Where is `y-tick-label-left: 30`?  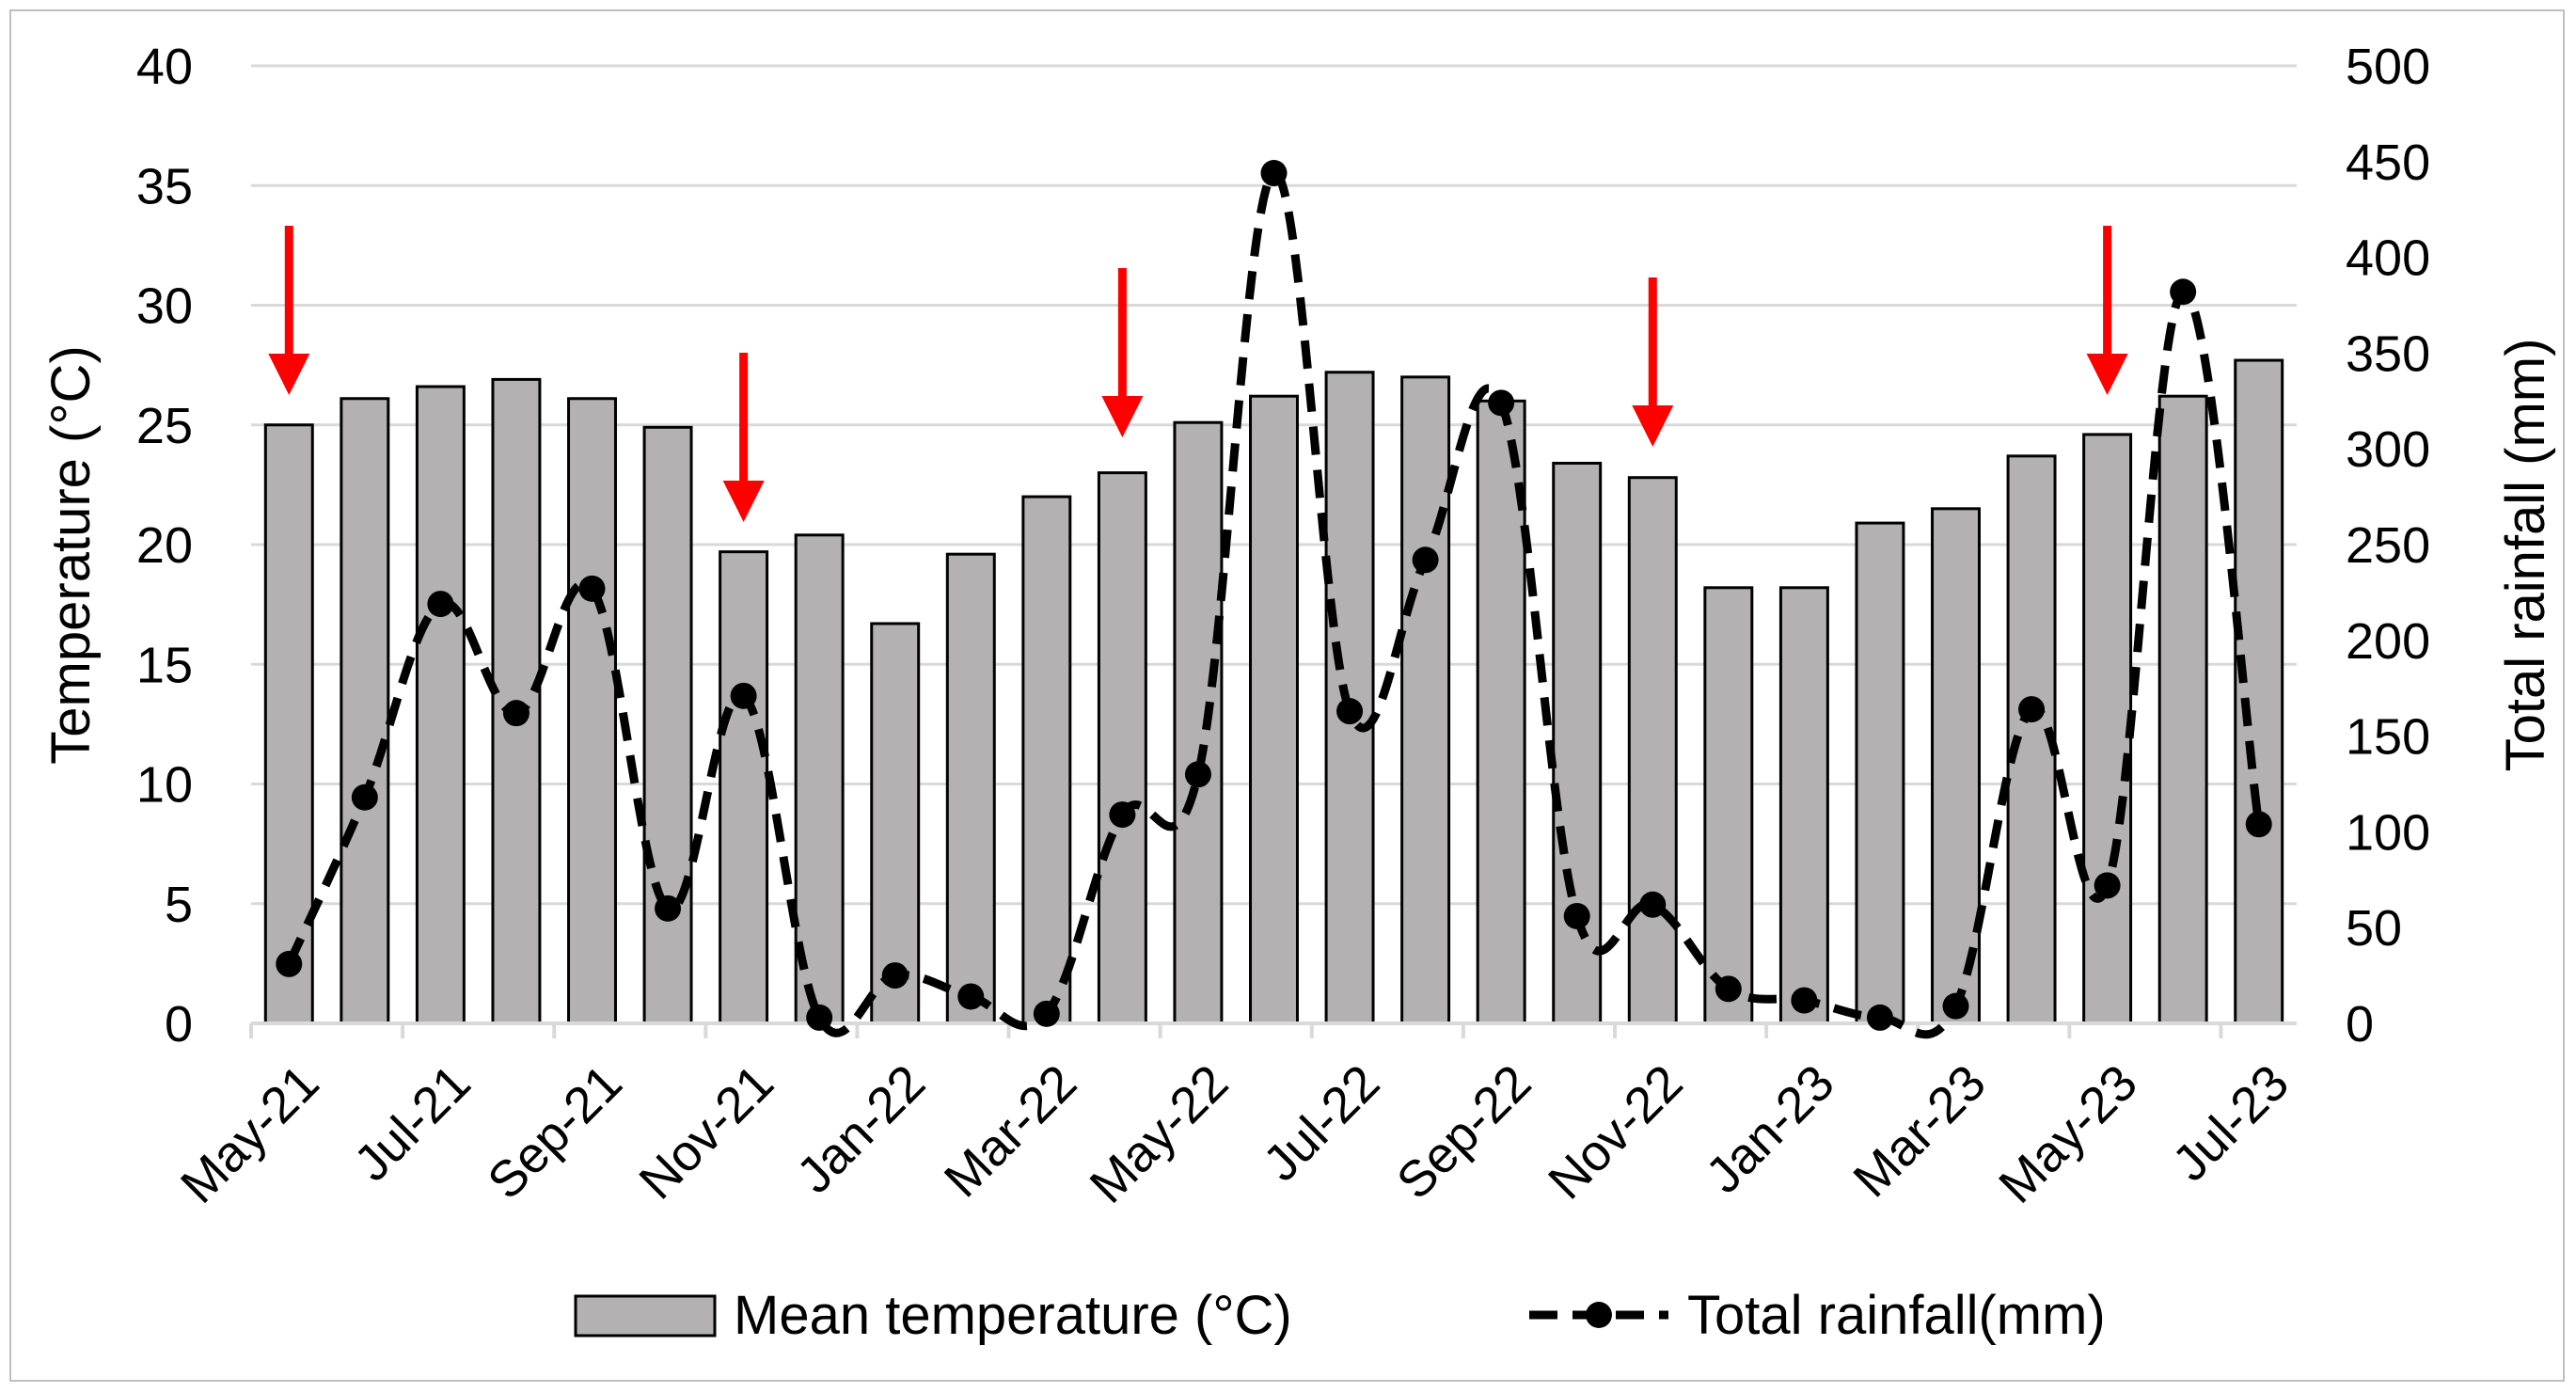
y-tick-label-left: 30 is located at coordinates (164, 306).